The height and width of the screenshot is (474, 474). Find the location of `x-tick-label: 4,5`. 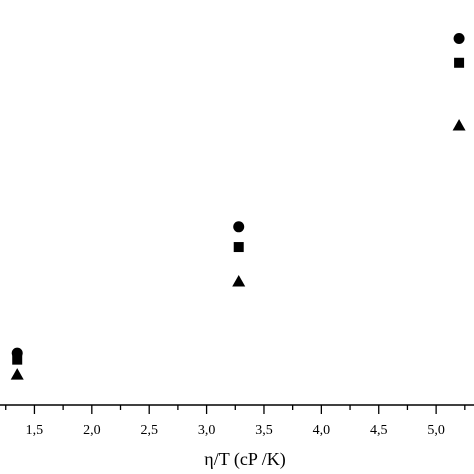

x-tick-label: 4,5 is located at coordinates (379, 430).